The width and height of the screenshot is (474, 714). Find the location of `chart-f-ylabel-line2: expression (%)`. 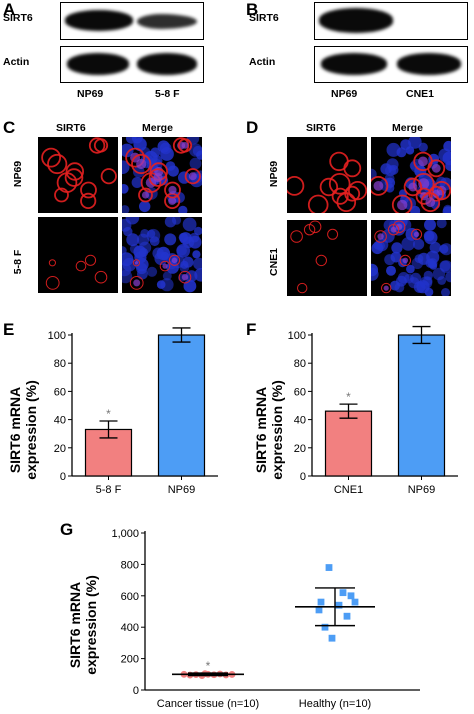

chart-f-ylabel-line2: expression (%) is located at coordinates (277, 430).